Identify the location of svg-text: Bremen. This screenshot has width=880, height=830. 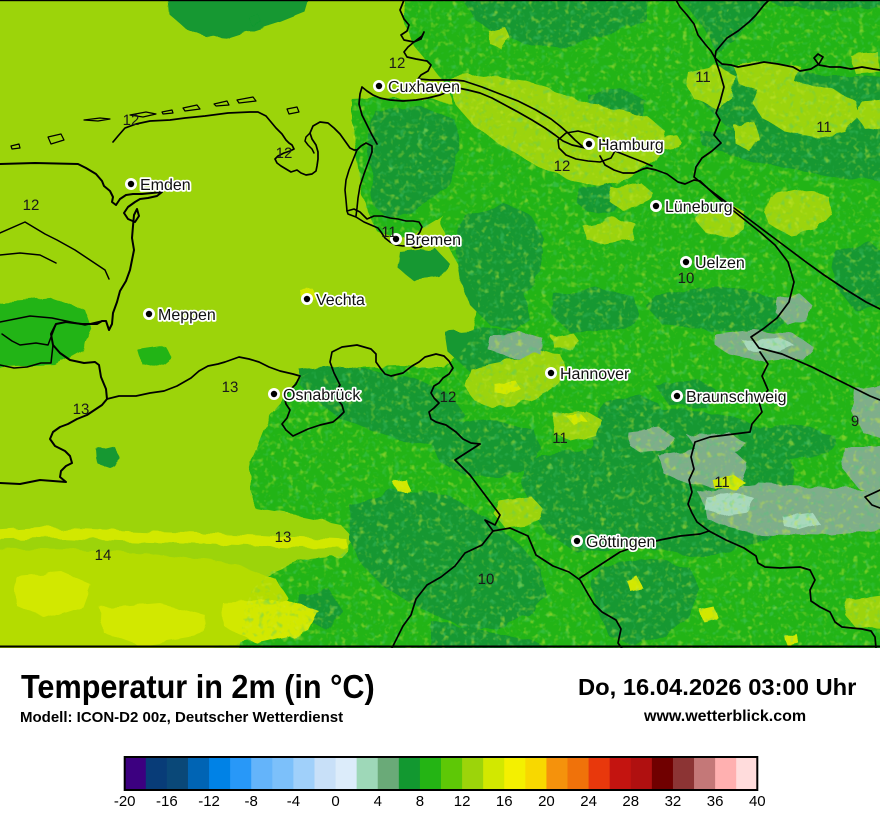
(433, 240).